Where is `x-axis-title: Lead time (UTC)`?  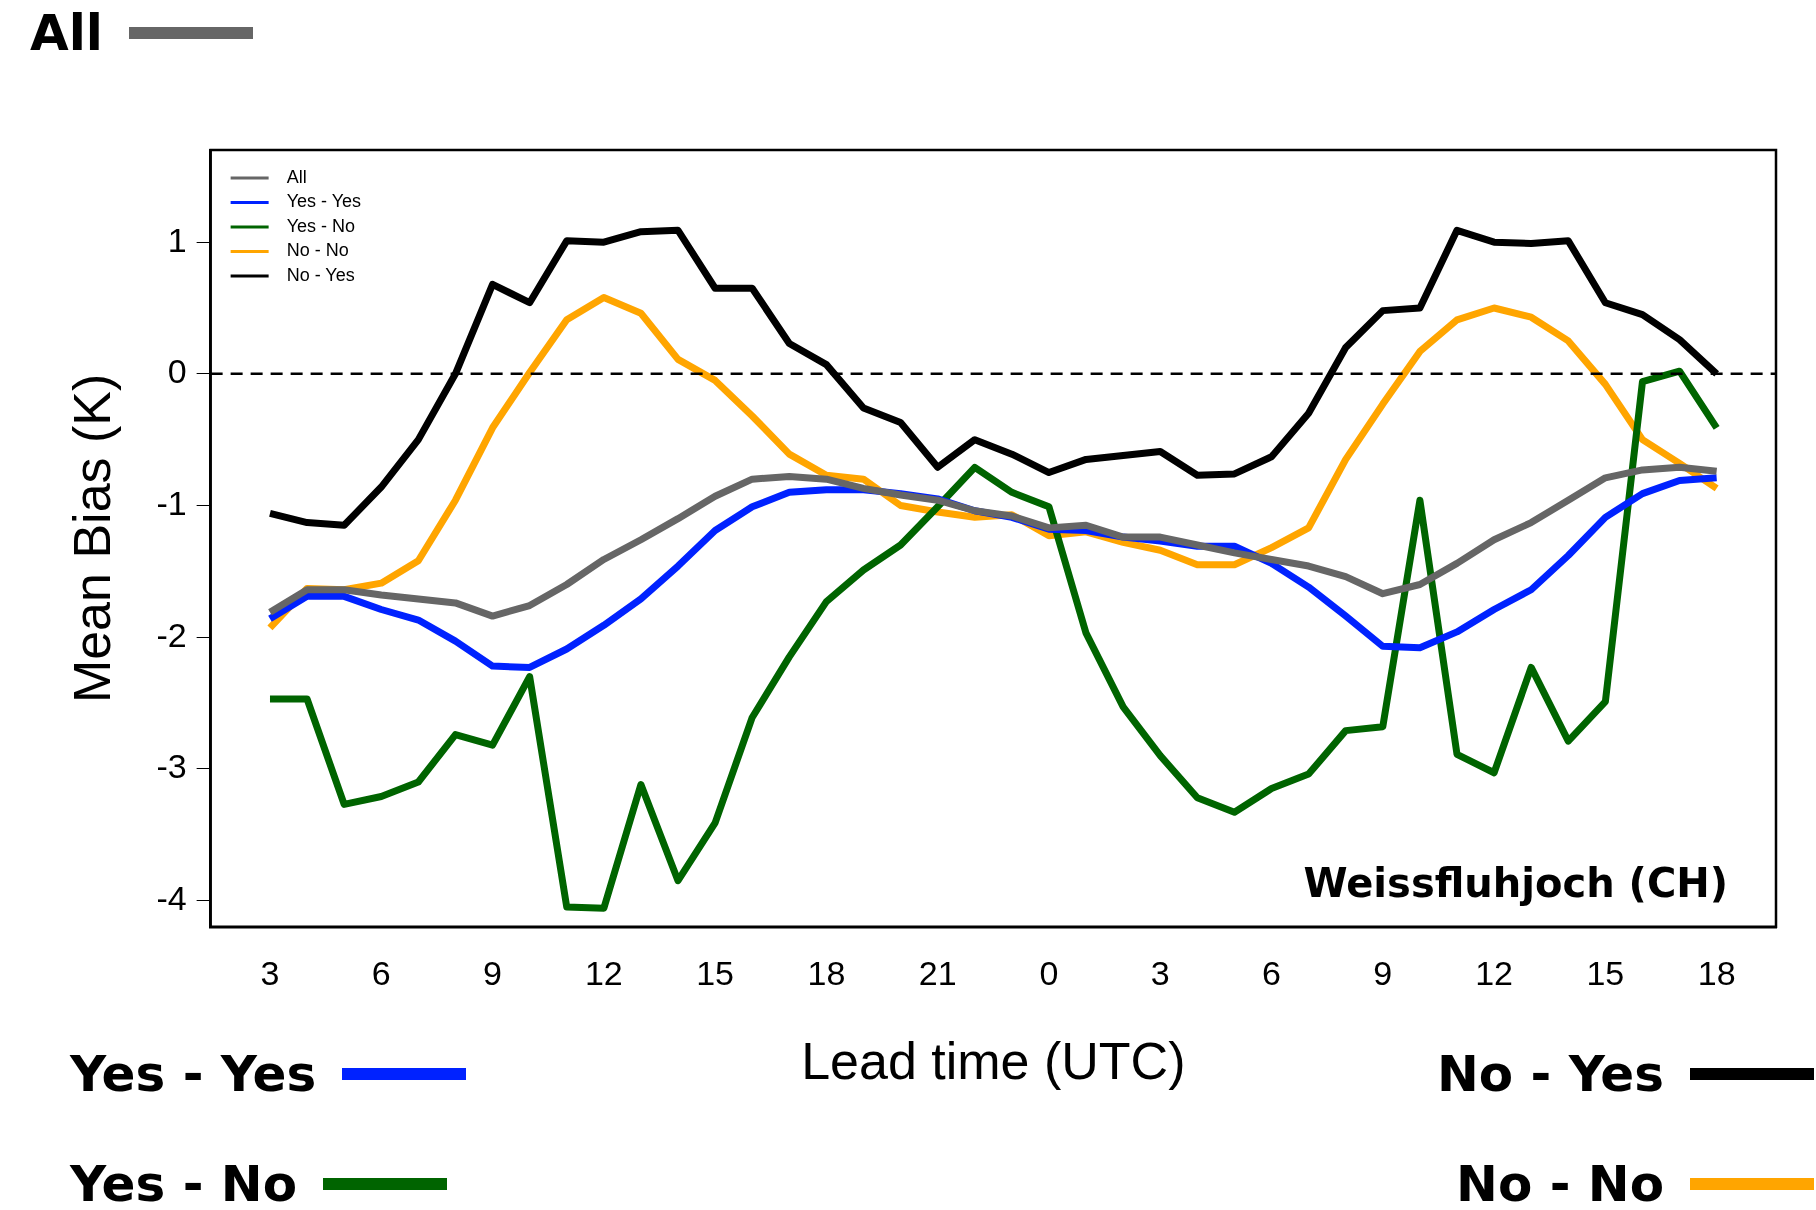
x-axis-title: Lead time (UTC) is located at coordinates (993, 1061).